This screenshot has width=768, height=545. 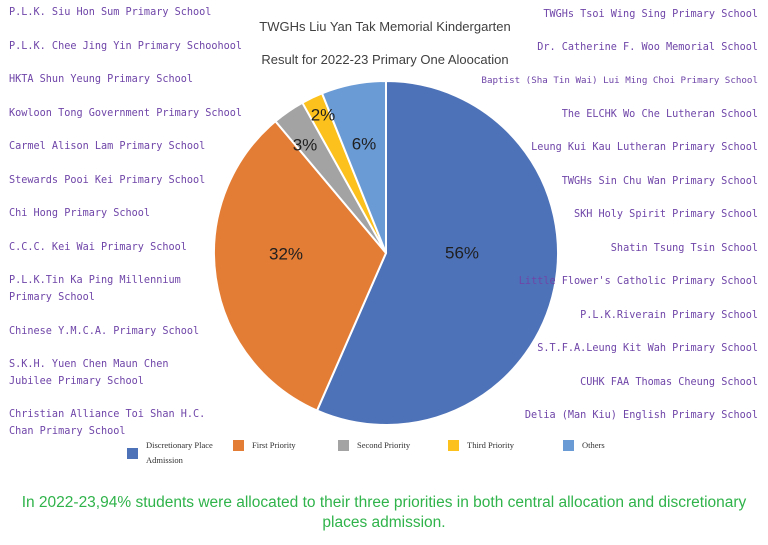 What do you see at coordinates (286, 253) in the screenshot?
I see `pie-data-label-first-priority: 32%` at bounding box center [286, 253].